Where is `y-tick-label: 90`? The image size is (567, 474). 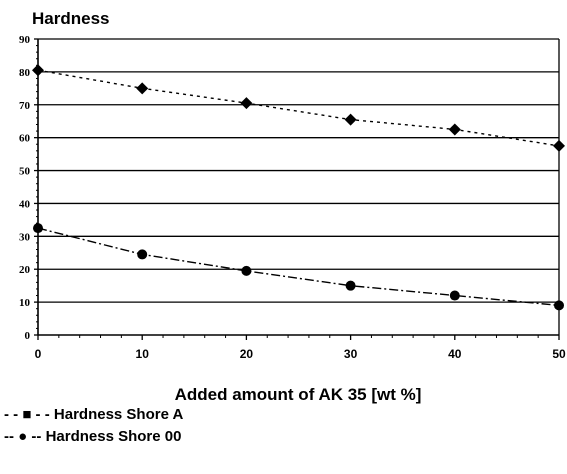
y-tick-label: 90 is located at coordinates (25, 40).